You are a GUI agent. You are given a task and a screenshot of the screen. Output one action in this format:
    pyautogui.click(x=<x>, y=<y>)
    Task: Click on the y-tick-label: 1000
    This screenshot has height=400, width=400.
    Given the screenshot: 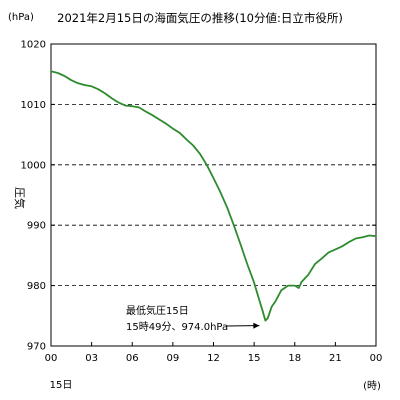 What is the action you would take?
    pyautogui.click(x=33, y=165)
    